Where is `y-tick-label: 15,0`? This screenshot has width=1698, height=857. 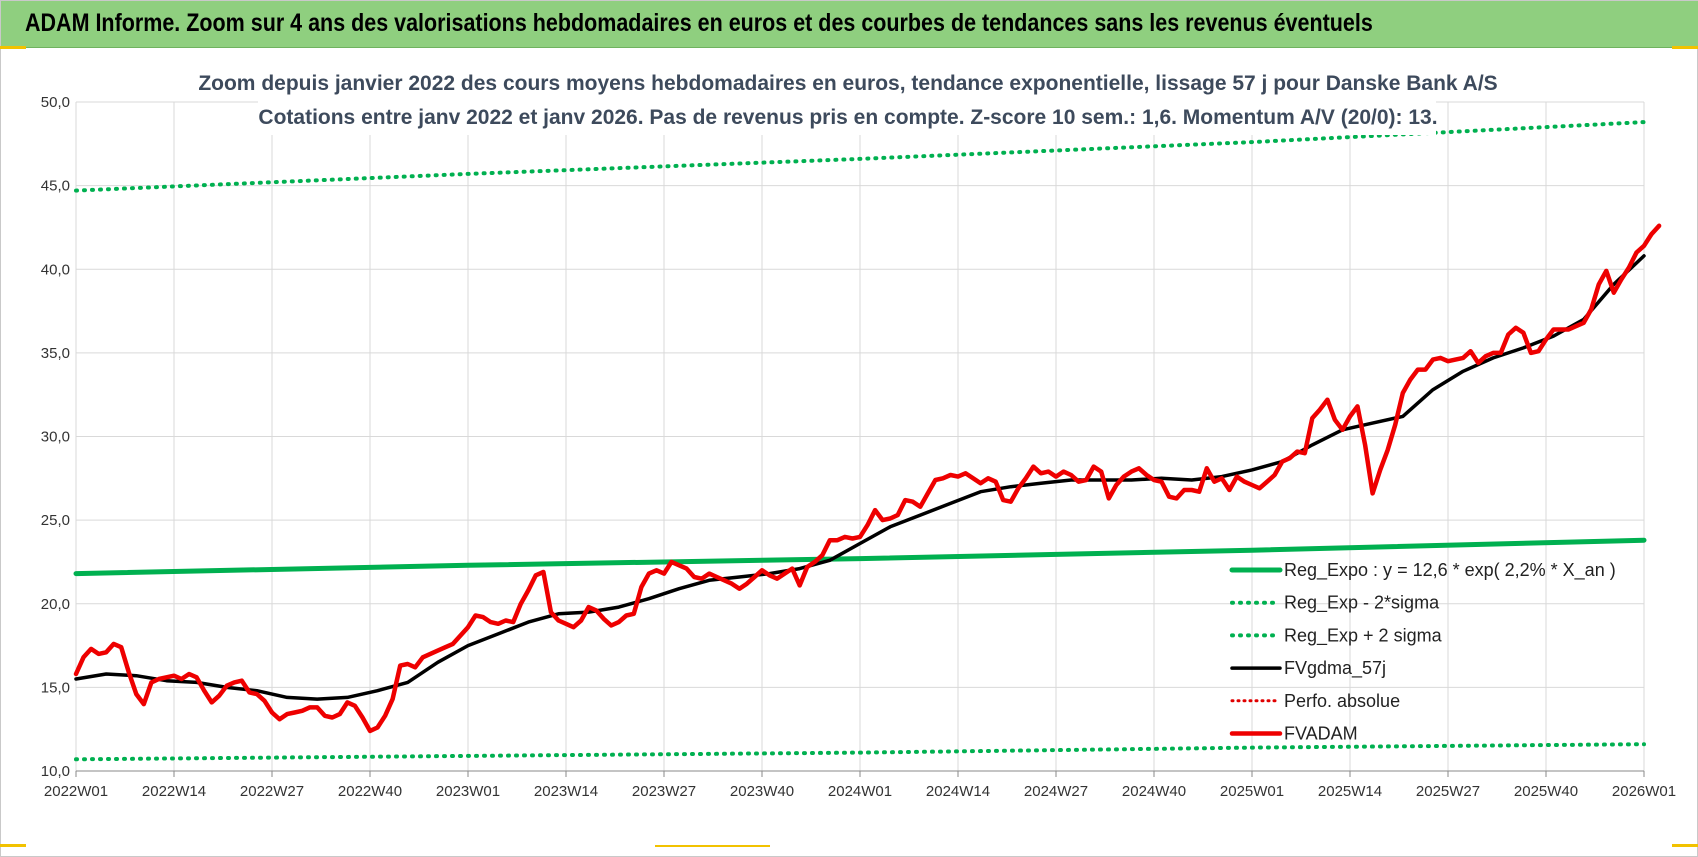
y-tick-label: 15,0 is located at coordinates (55, 687).